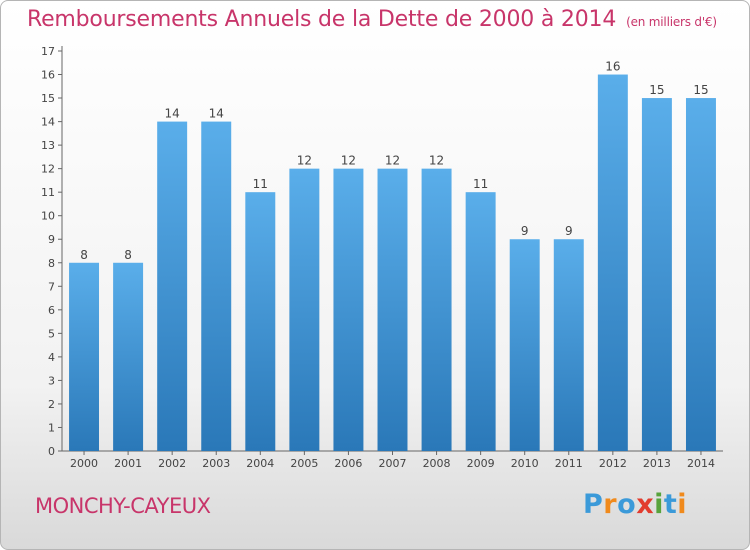 The width and height of the screenshot is (750, 550). Describe the element at coordinates (671, 22) in the screenshot. I see `unit-note: (en milliers d'€)` at that location.